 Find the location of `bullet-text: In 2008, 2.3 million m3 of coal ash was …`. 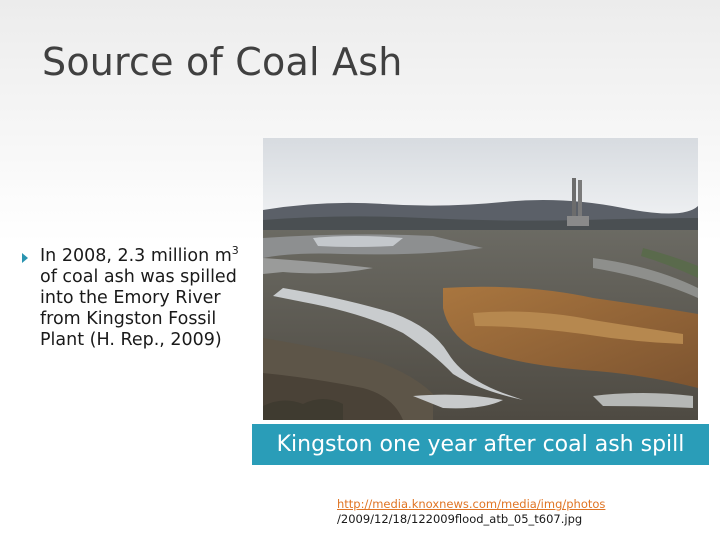

bullet-text: In 2008, 2.3 million m3 of coal ash was … is located at coordinates (149, 297).